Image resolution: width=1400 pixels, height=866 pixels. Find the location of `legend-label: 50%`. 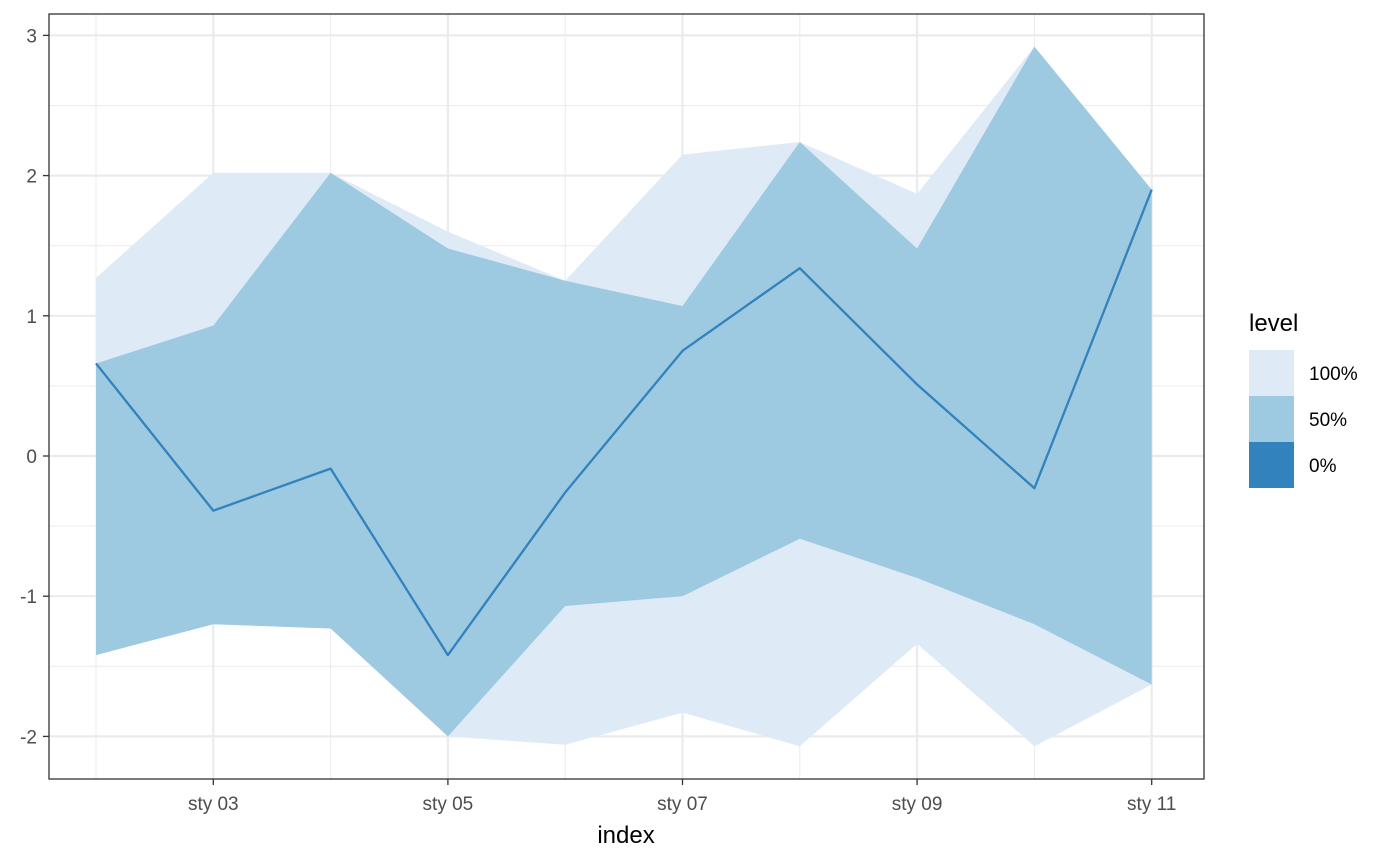

legend-label: 50% is located at coordinates (1328, 420).